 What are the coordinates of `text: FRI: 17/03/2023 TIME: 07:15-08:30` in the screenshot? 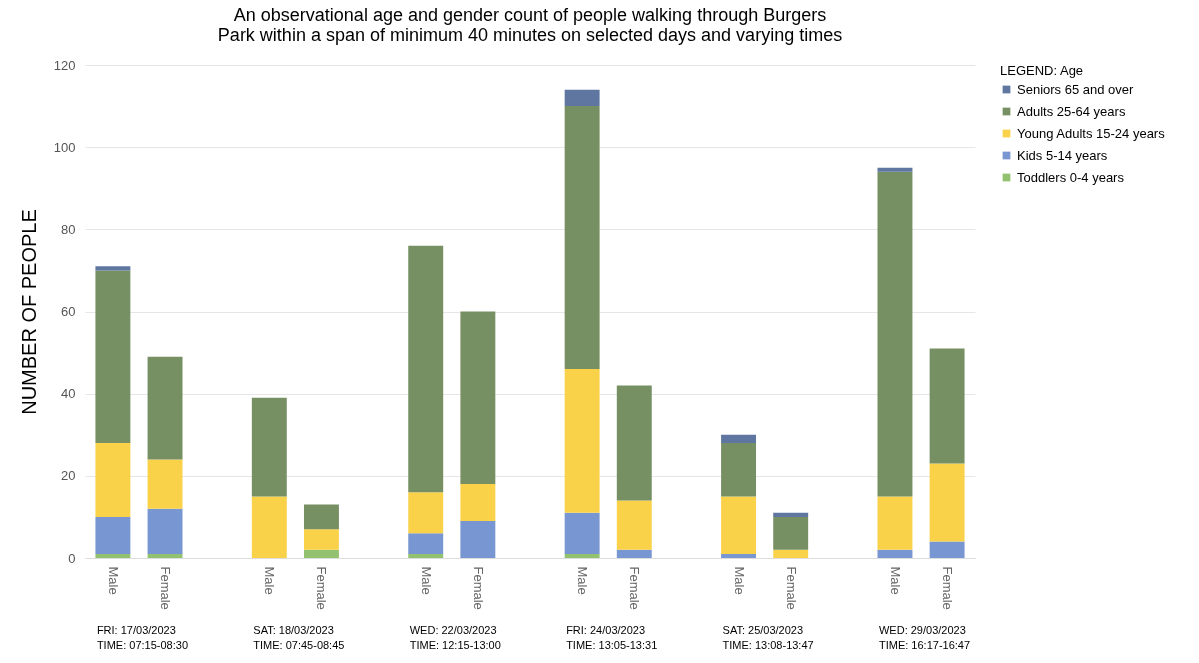 It's located at (142, 637).